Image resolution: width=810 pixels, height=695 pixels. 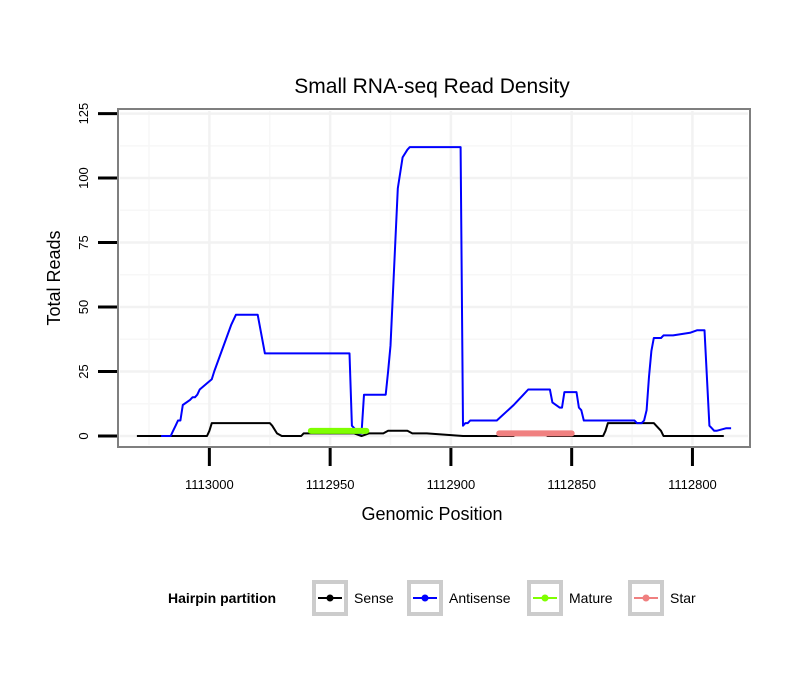 I want to click on y-tick-label: 0, so click(x=83, y=435).